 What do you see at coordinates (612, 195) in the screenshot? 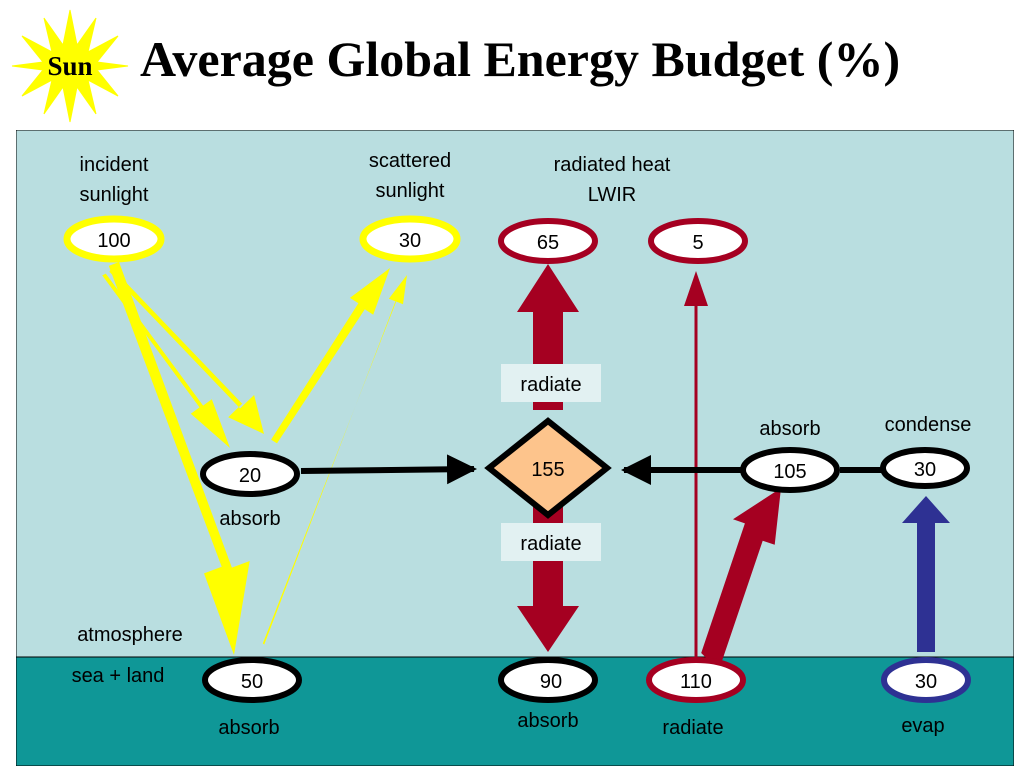
I see `radiated-header-line2: LWIR` at bounding box center [612, 195].